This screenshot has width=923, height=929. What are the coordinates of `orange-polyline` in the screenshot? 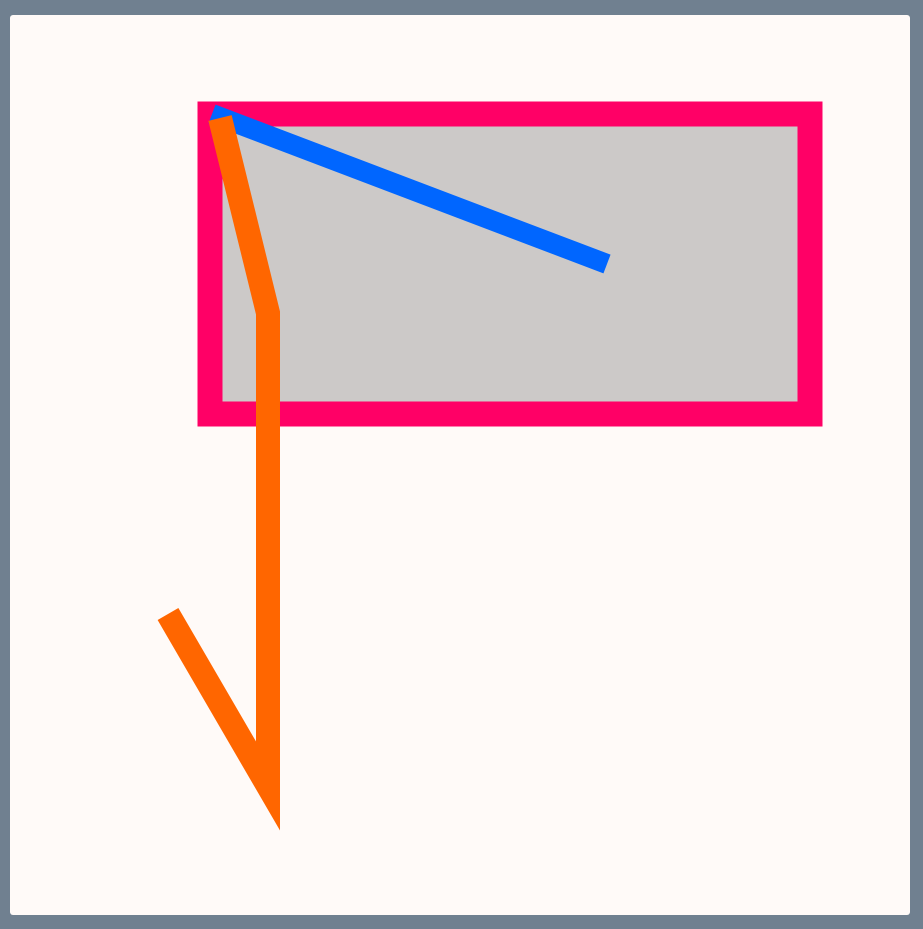 It's located at (218, 473).